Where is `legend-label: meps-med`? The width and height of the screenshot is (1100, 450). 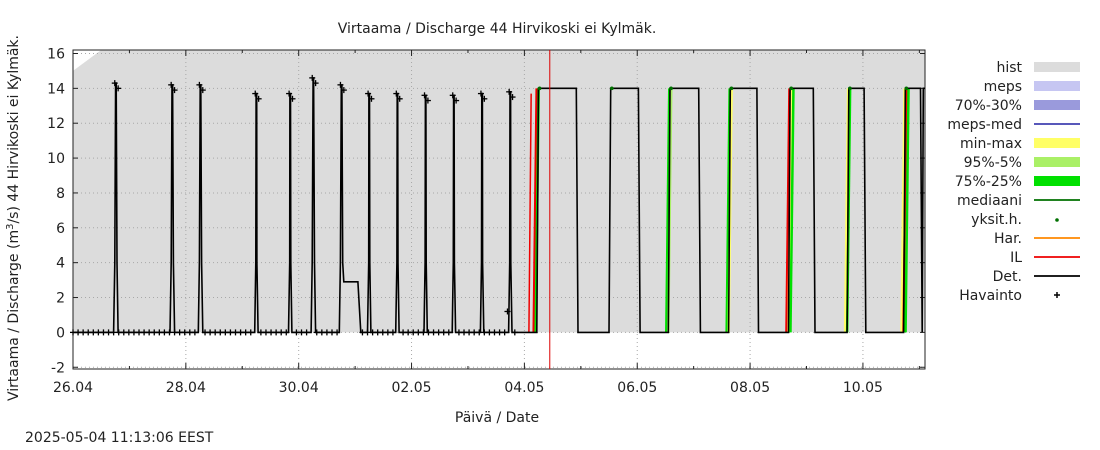
legend-label: meps-med is located at coordinates (984, 125).